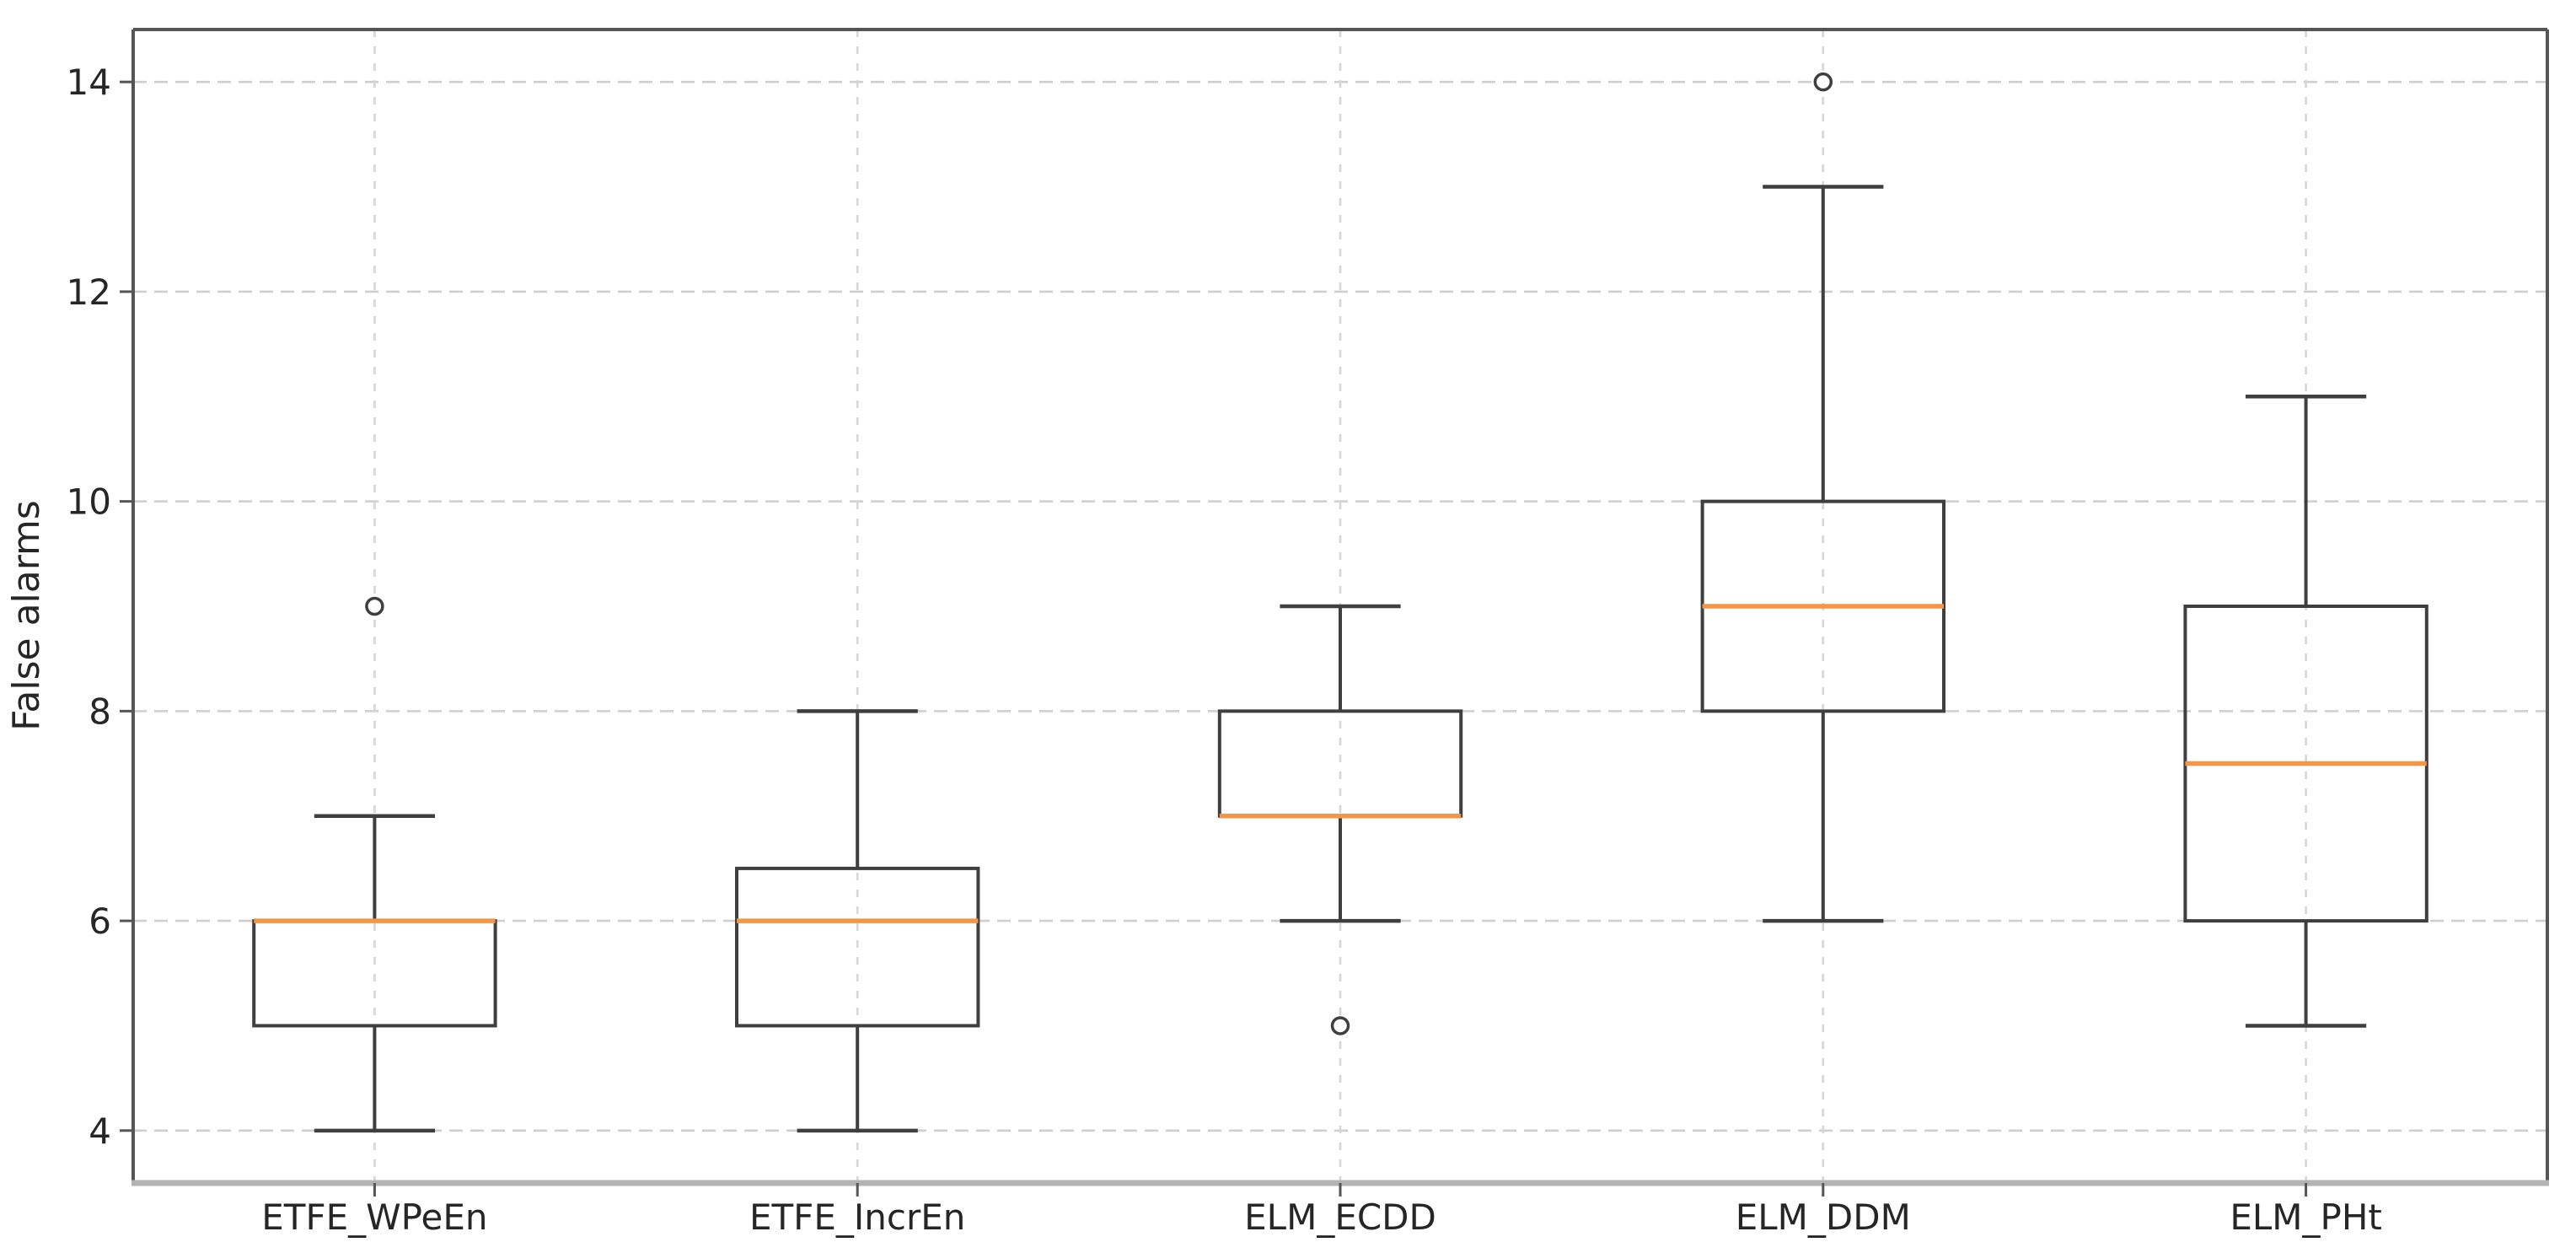  I want to click on y-tick-label: 10, so click(89, 502).